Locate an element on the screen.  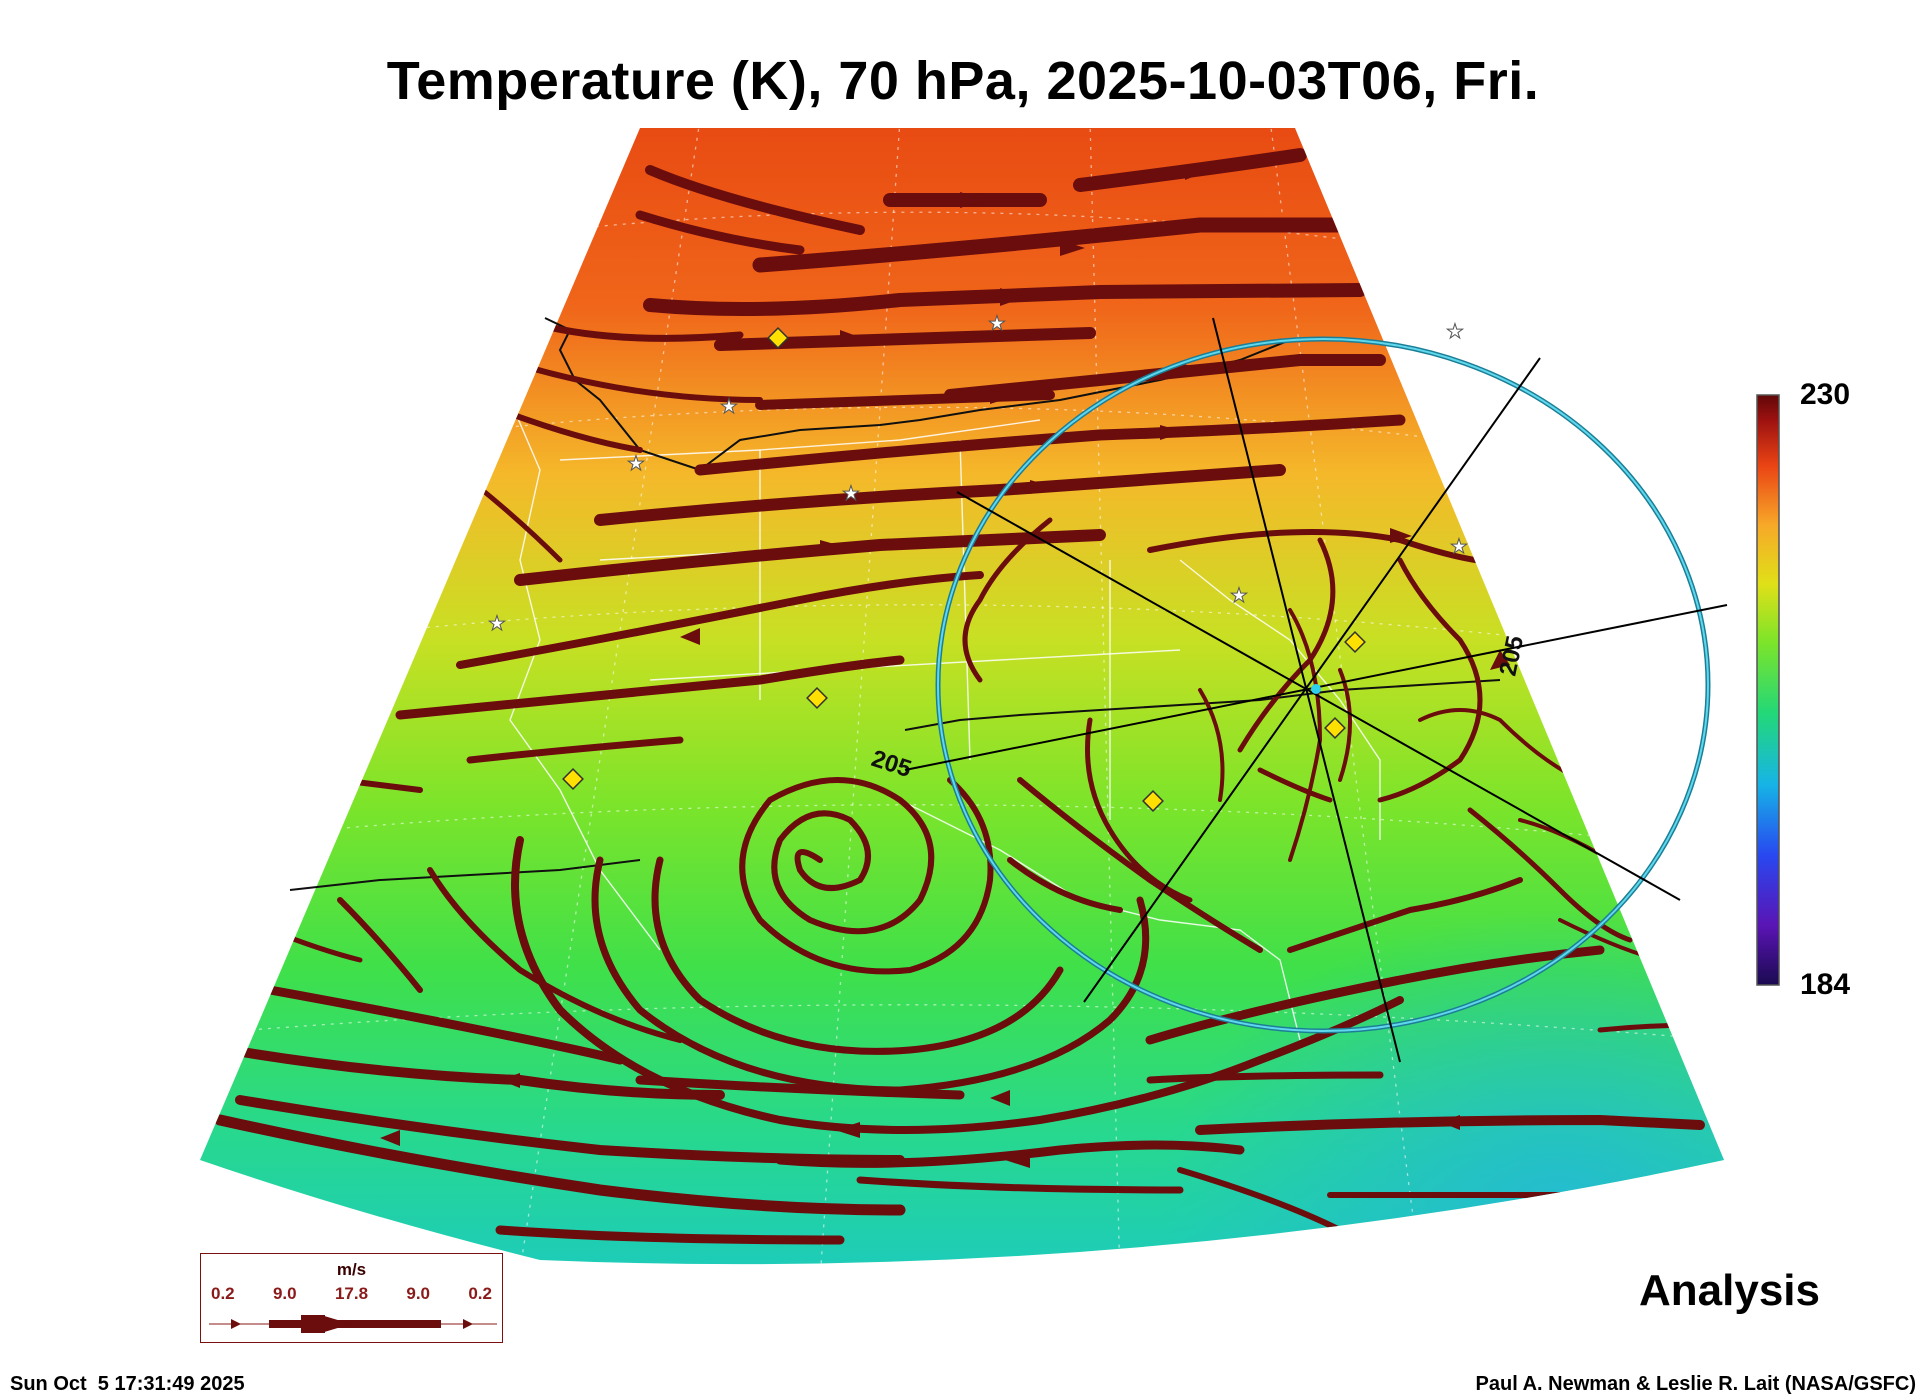
analysis-label: Analysis is located at coordinates (1729, 1290).